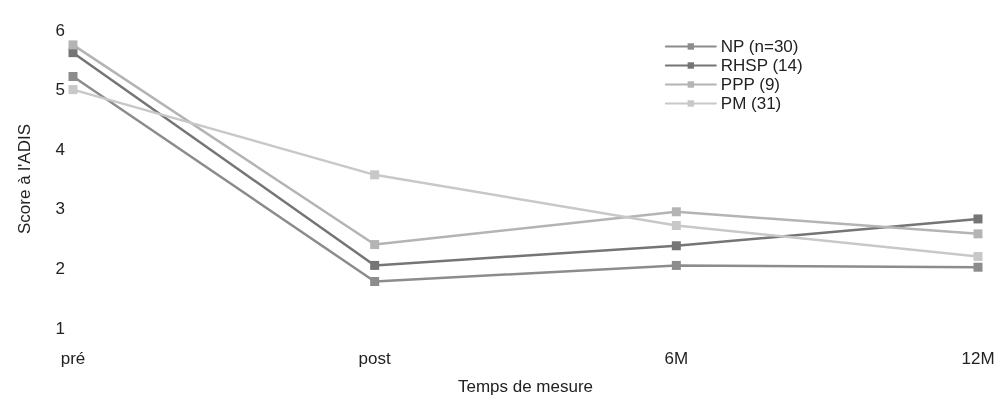 The height and width of the screenshot is (416, 1007). What do you see at coordinates (525, 386) in the screenshot?
I see `x-axis-title: Temps de mesure` at bounding box center [525, 386].